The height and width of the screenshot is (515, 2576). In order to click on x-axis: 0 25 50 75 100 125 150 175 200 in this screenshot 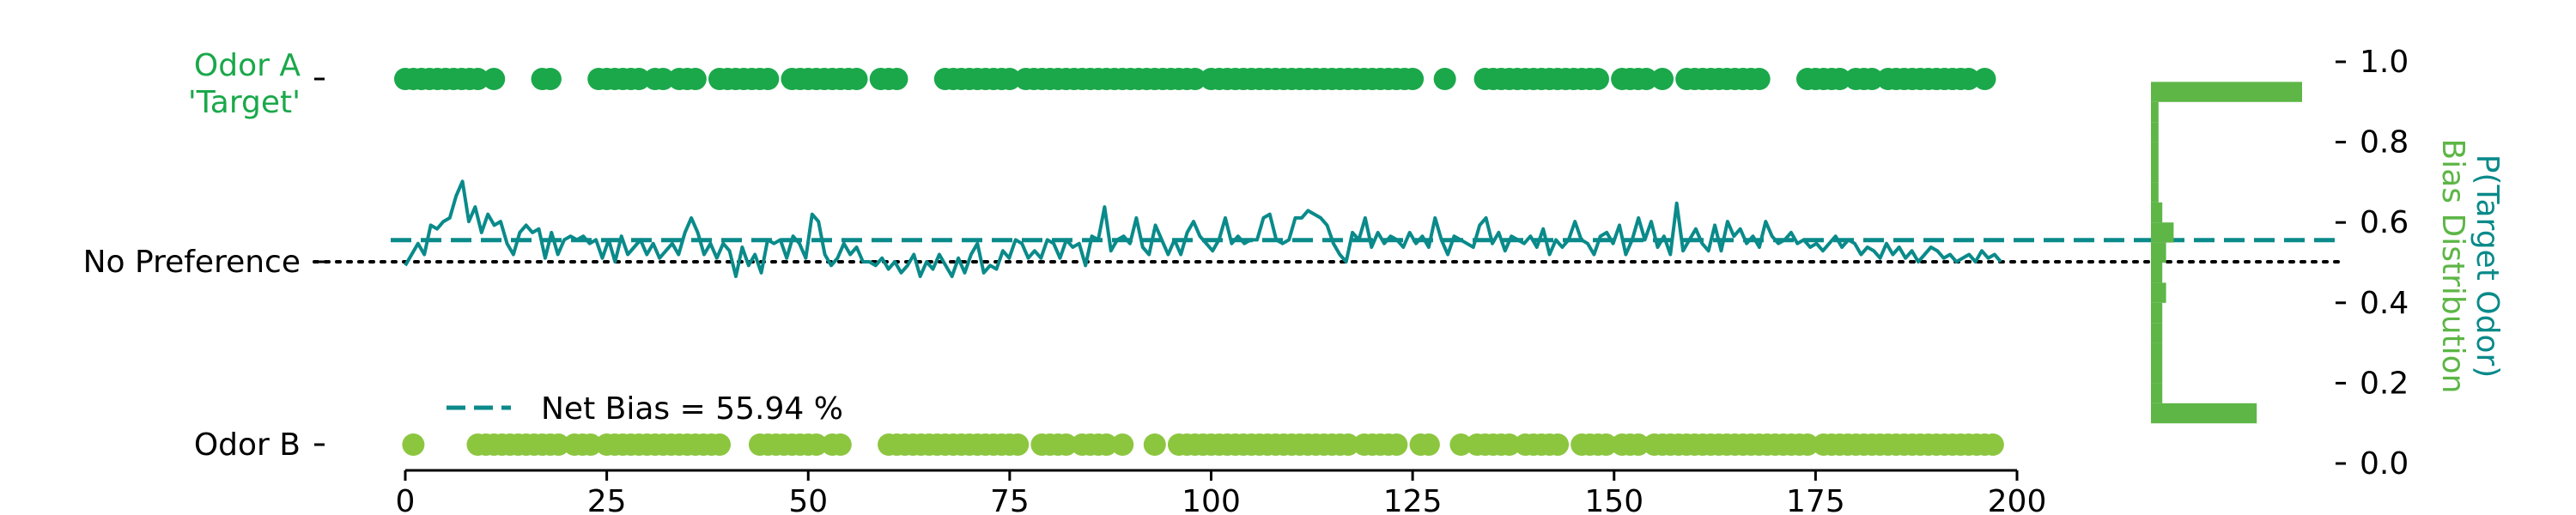, I will do `click(1221, 492)`.